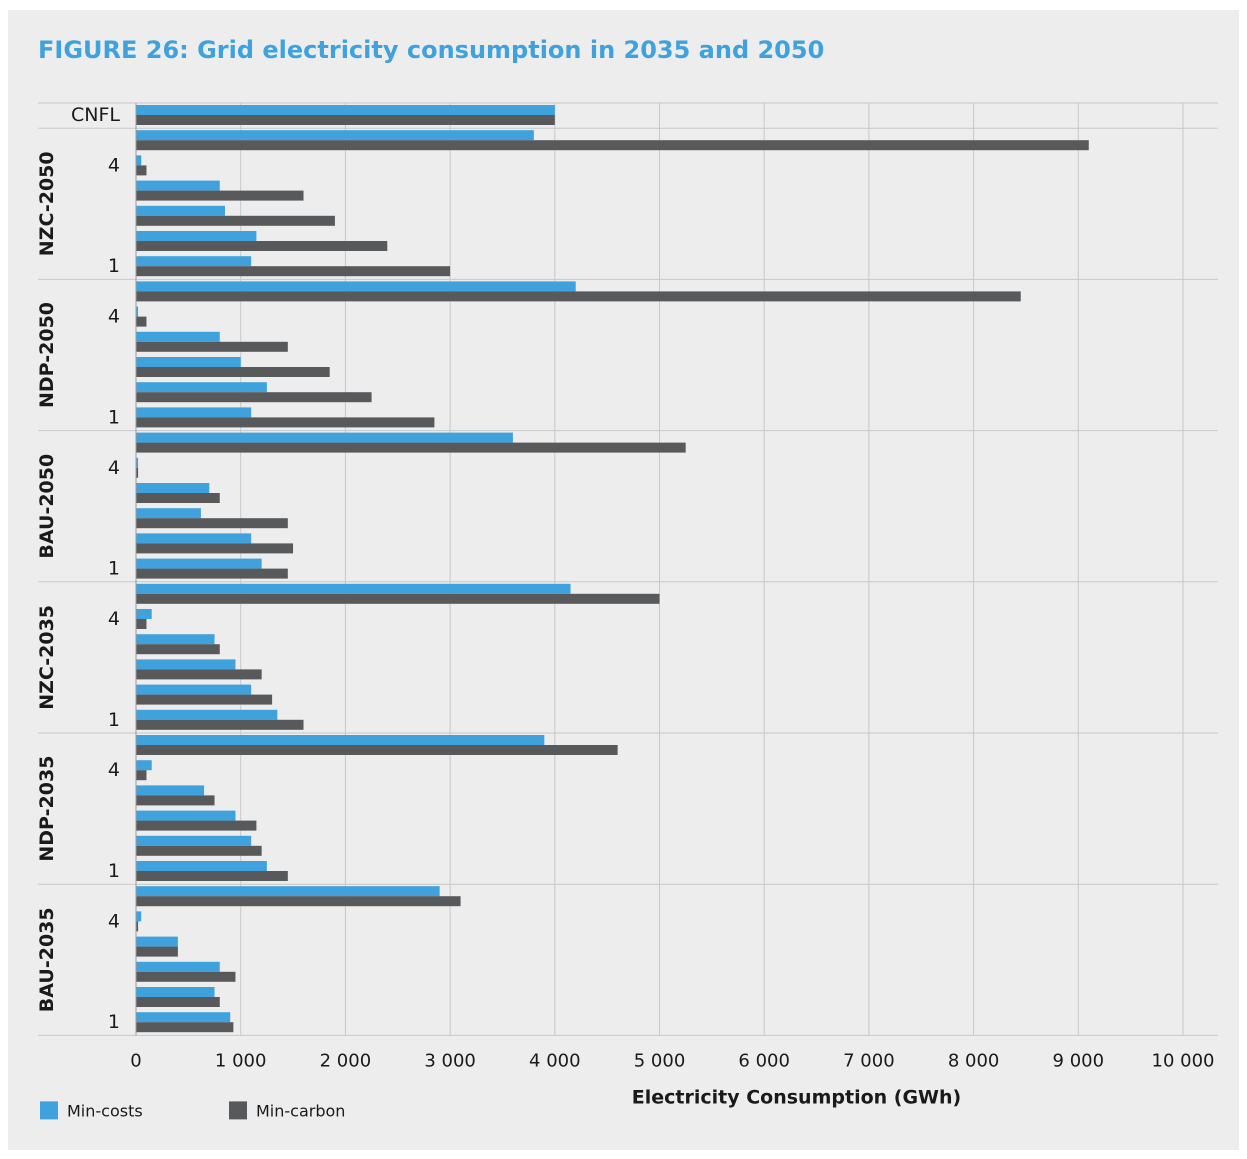  I want to click on x-tick-label: 6 000, so click(764, 1060).